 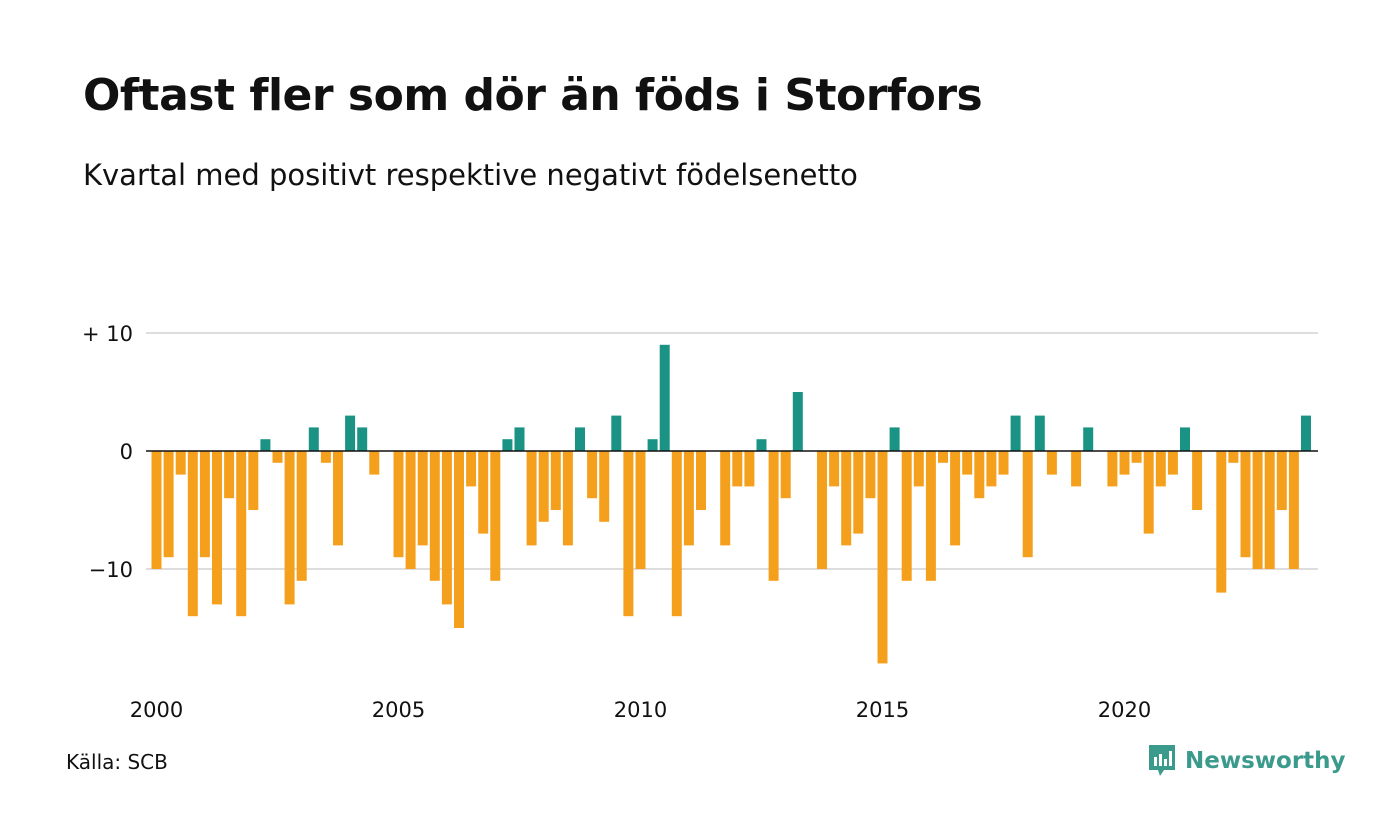 I want to click on source-label: Källa: SCB, so click(x=117, y=762).